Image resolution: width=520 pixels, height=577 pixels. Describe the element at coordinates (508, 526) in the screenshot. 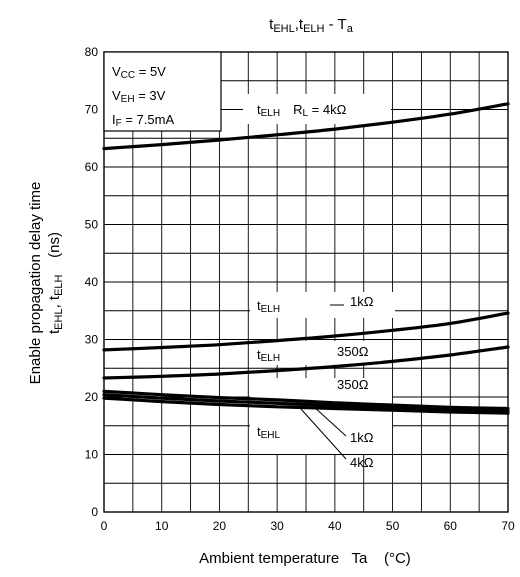

I see `x-tick-label: 70` at that location.